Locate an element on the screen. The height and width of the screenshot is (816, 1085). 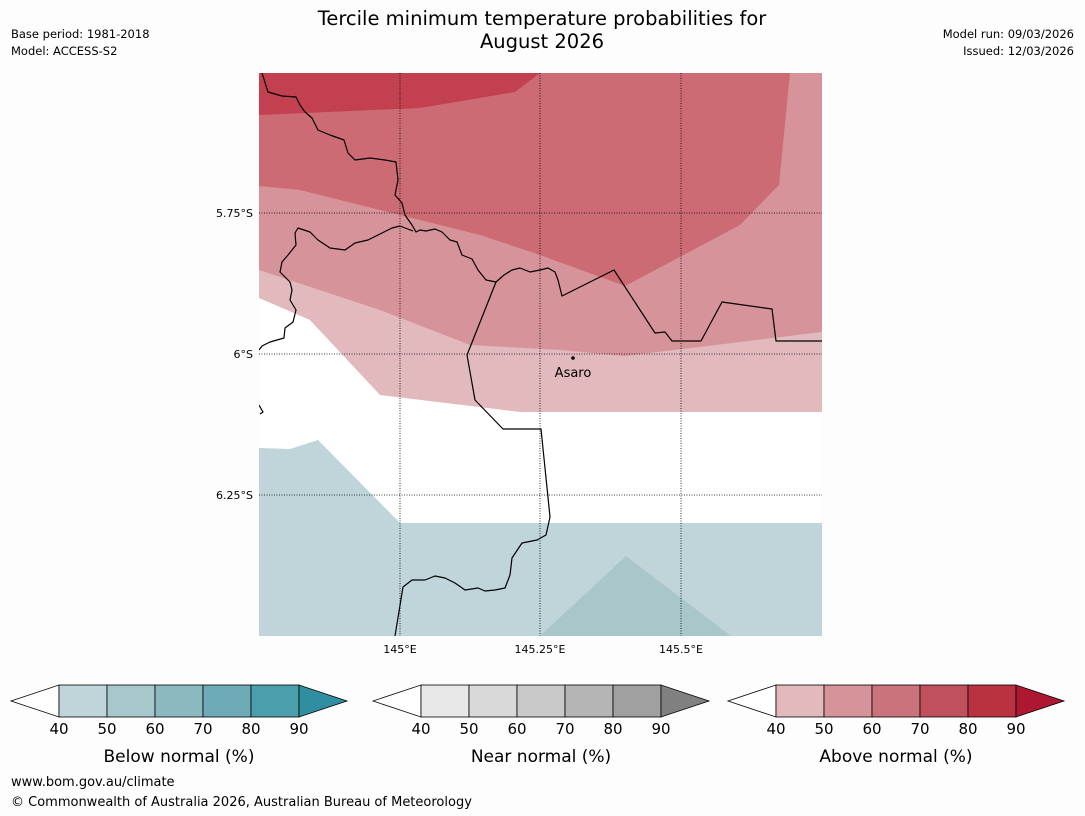
above-60-region is located at coordinates (524, 179).